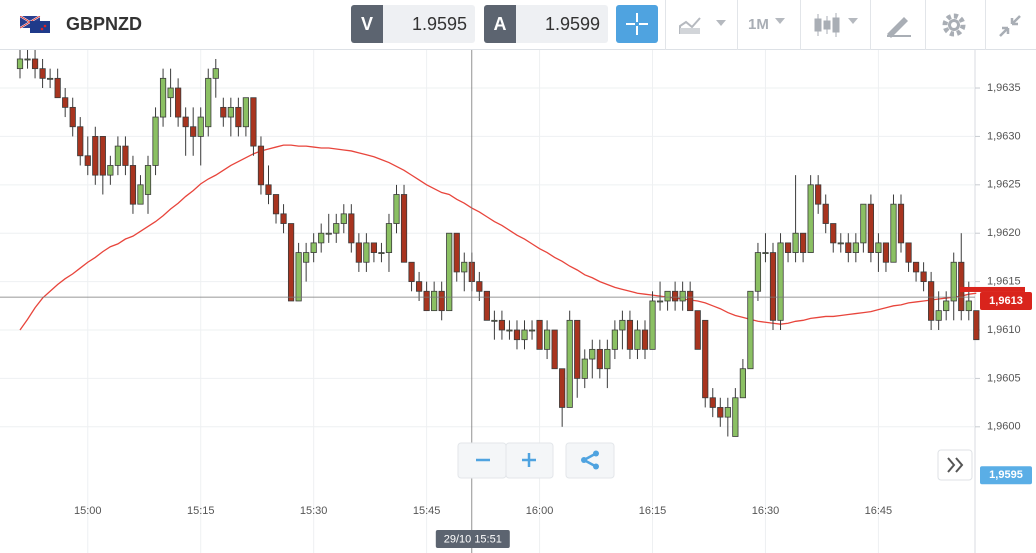 Image resolution: width=1036 pixels, height=553 pixels. What do you see at coordinates (1004, 136) in the screenshot?
I see `y-tick-label: 1,9630` at bounding box center [1004, 136].